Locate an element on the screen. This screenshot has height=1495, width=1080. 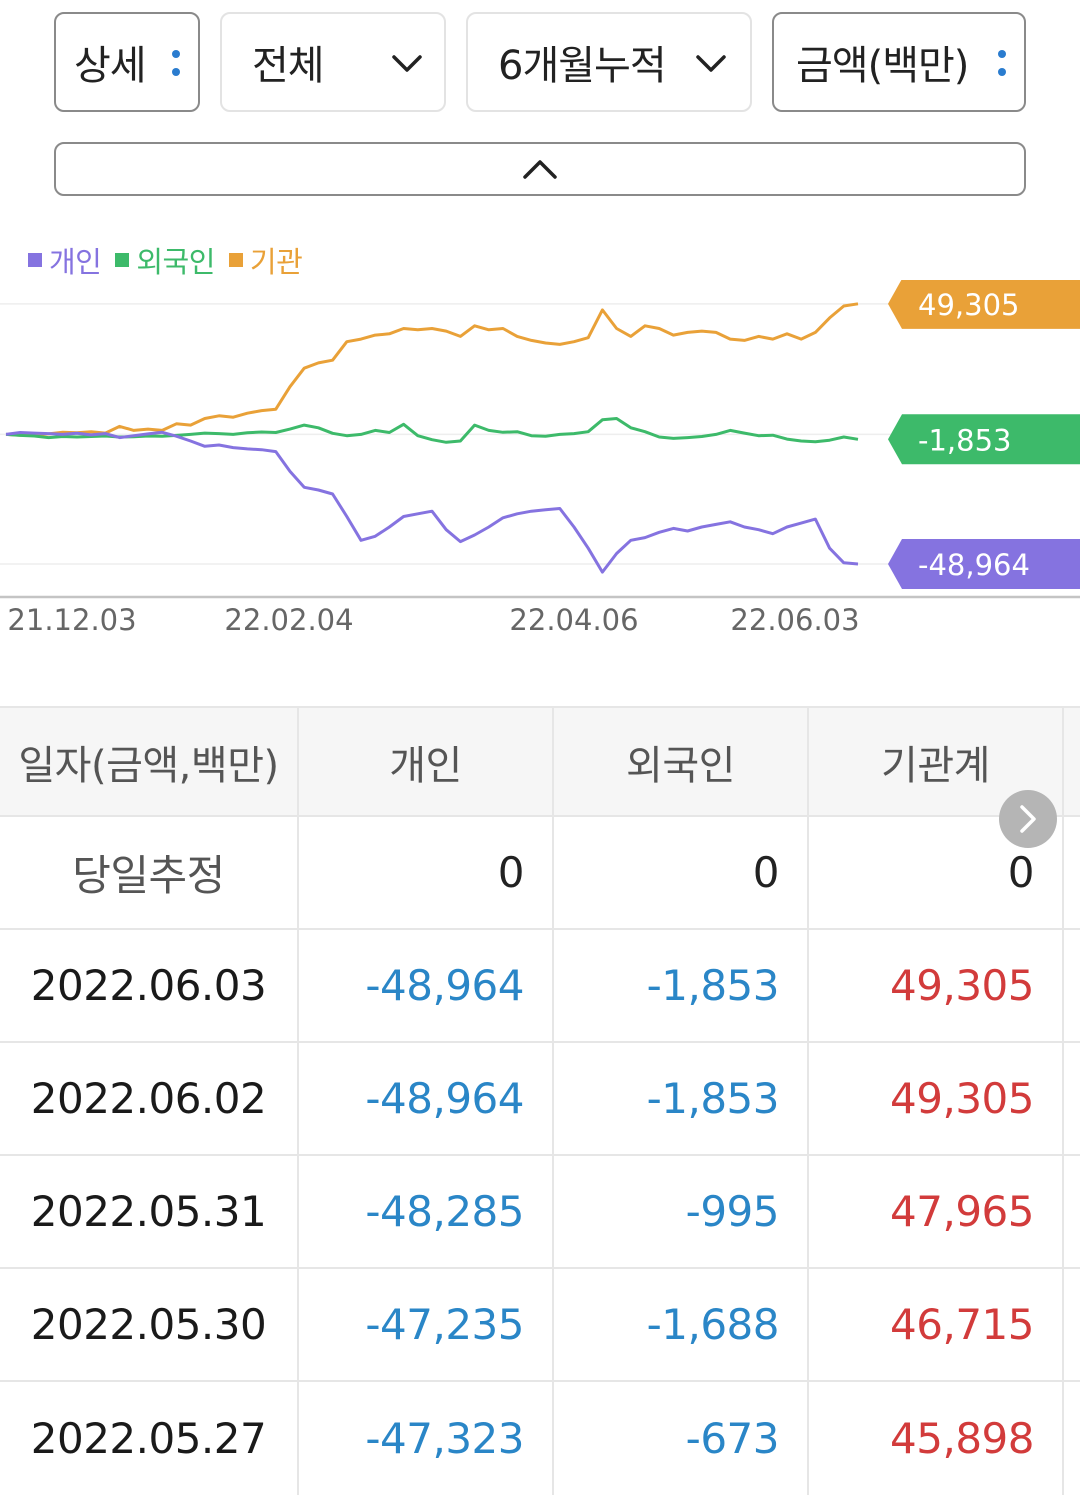
legend-item-individual: 개인 is located at coordinates (65, 260).